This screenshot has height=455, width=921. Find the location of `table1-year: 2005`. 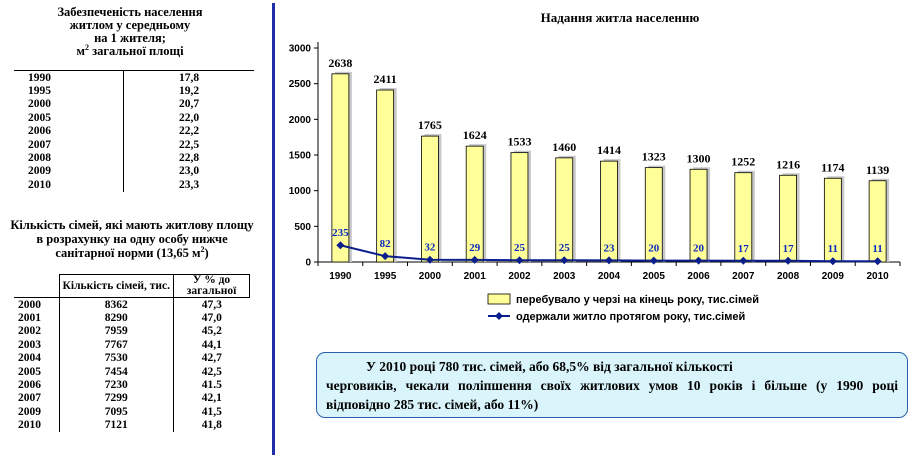

table1-year: 2005 is located at coordinates (69, 118).